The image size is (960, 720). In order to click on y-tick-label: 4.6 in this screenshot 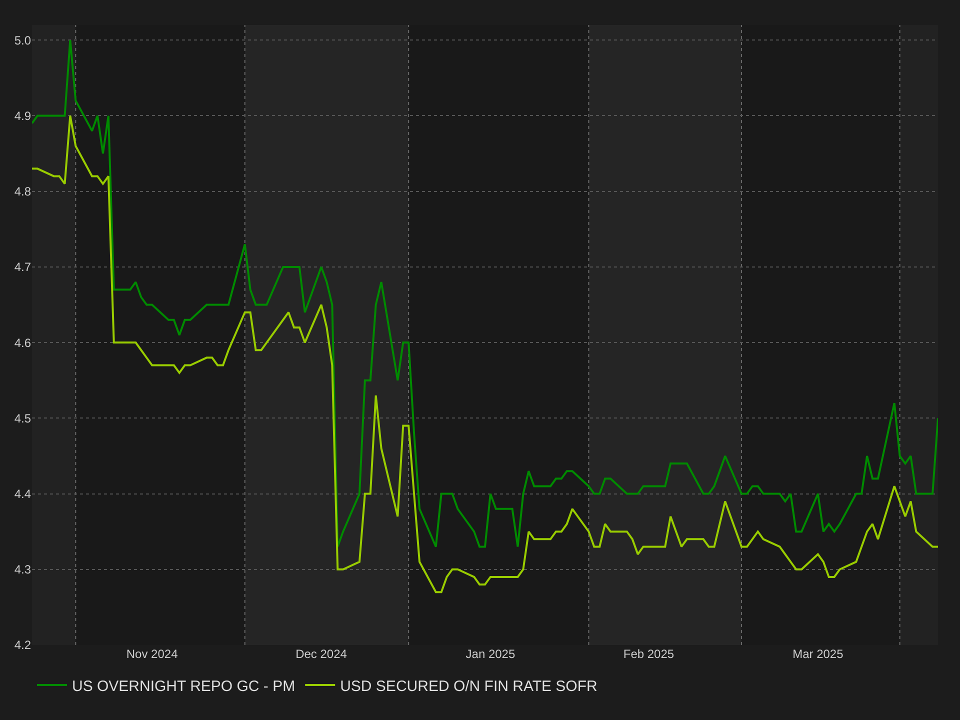, I will do `click(23, 343)`.